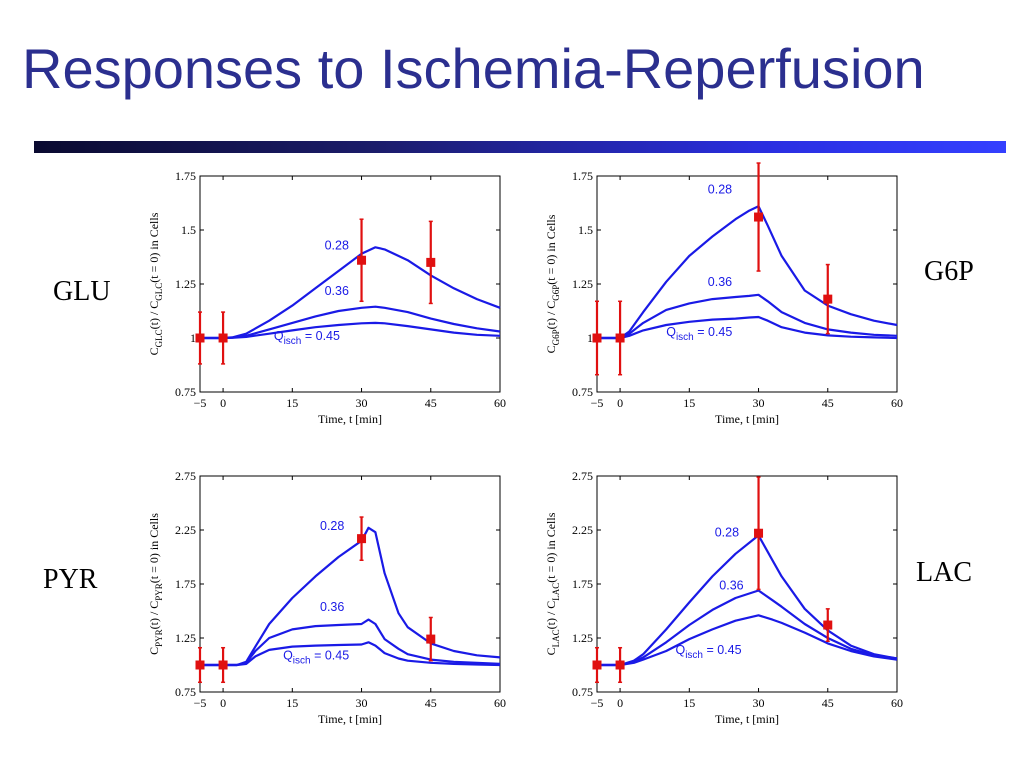  What do you see at coordinates (585, 230) in the screenshot?
I see `y-tick-label: 1.5` at bounding box center [585, 230].